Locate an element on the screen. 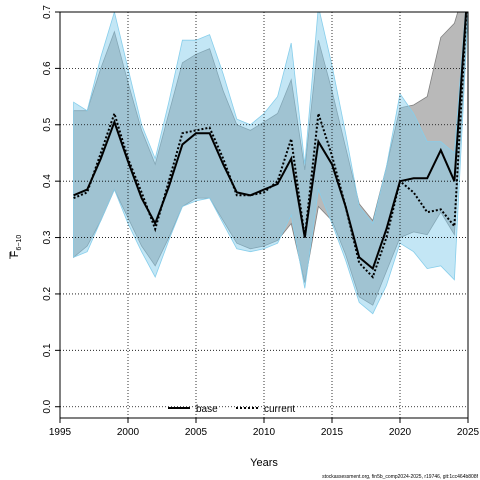 The width and height of the screenshot is (480, 480). legend-current-label: current is located at coordinates (279, 409).